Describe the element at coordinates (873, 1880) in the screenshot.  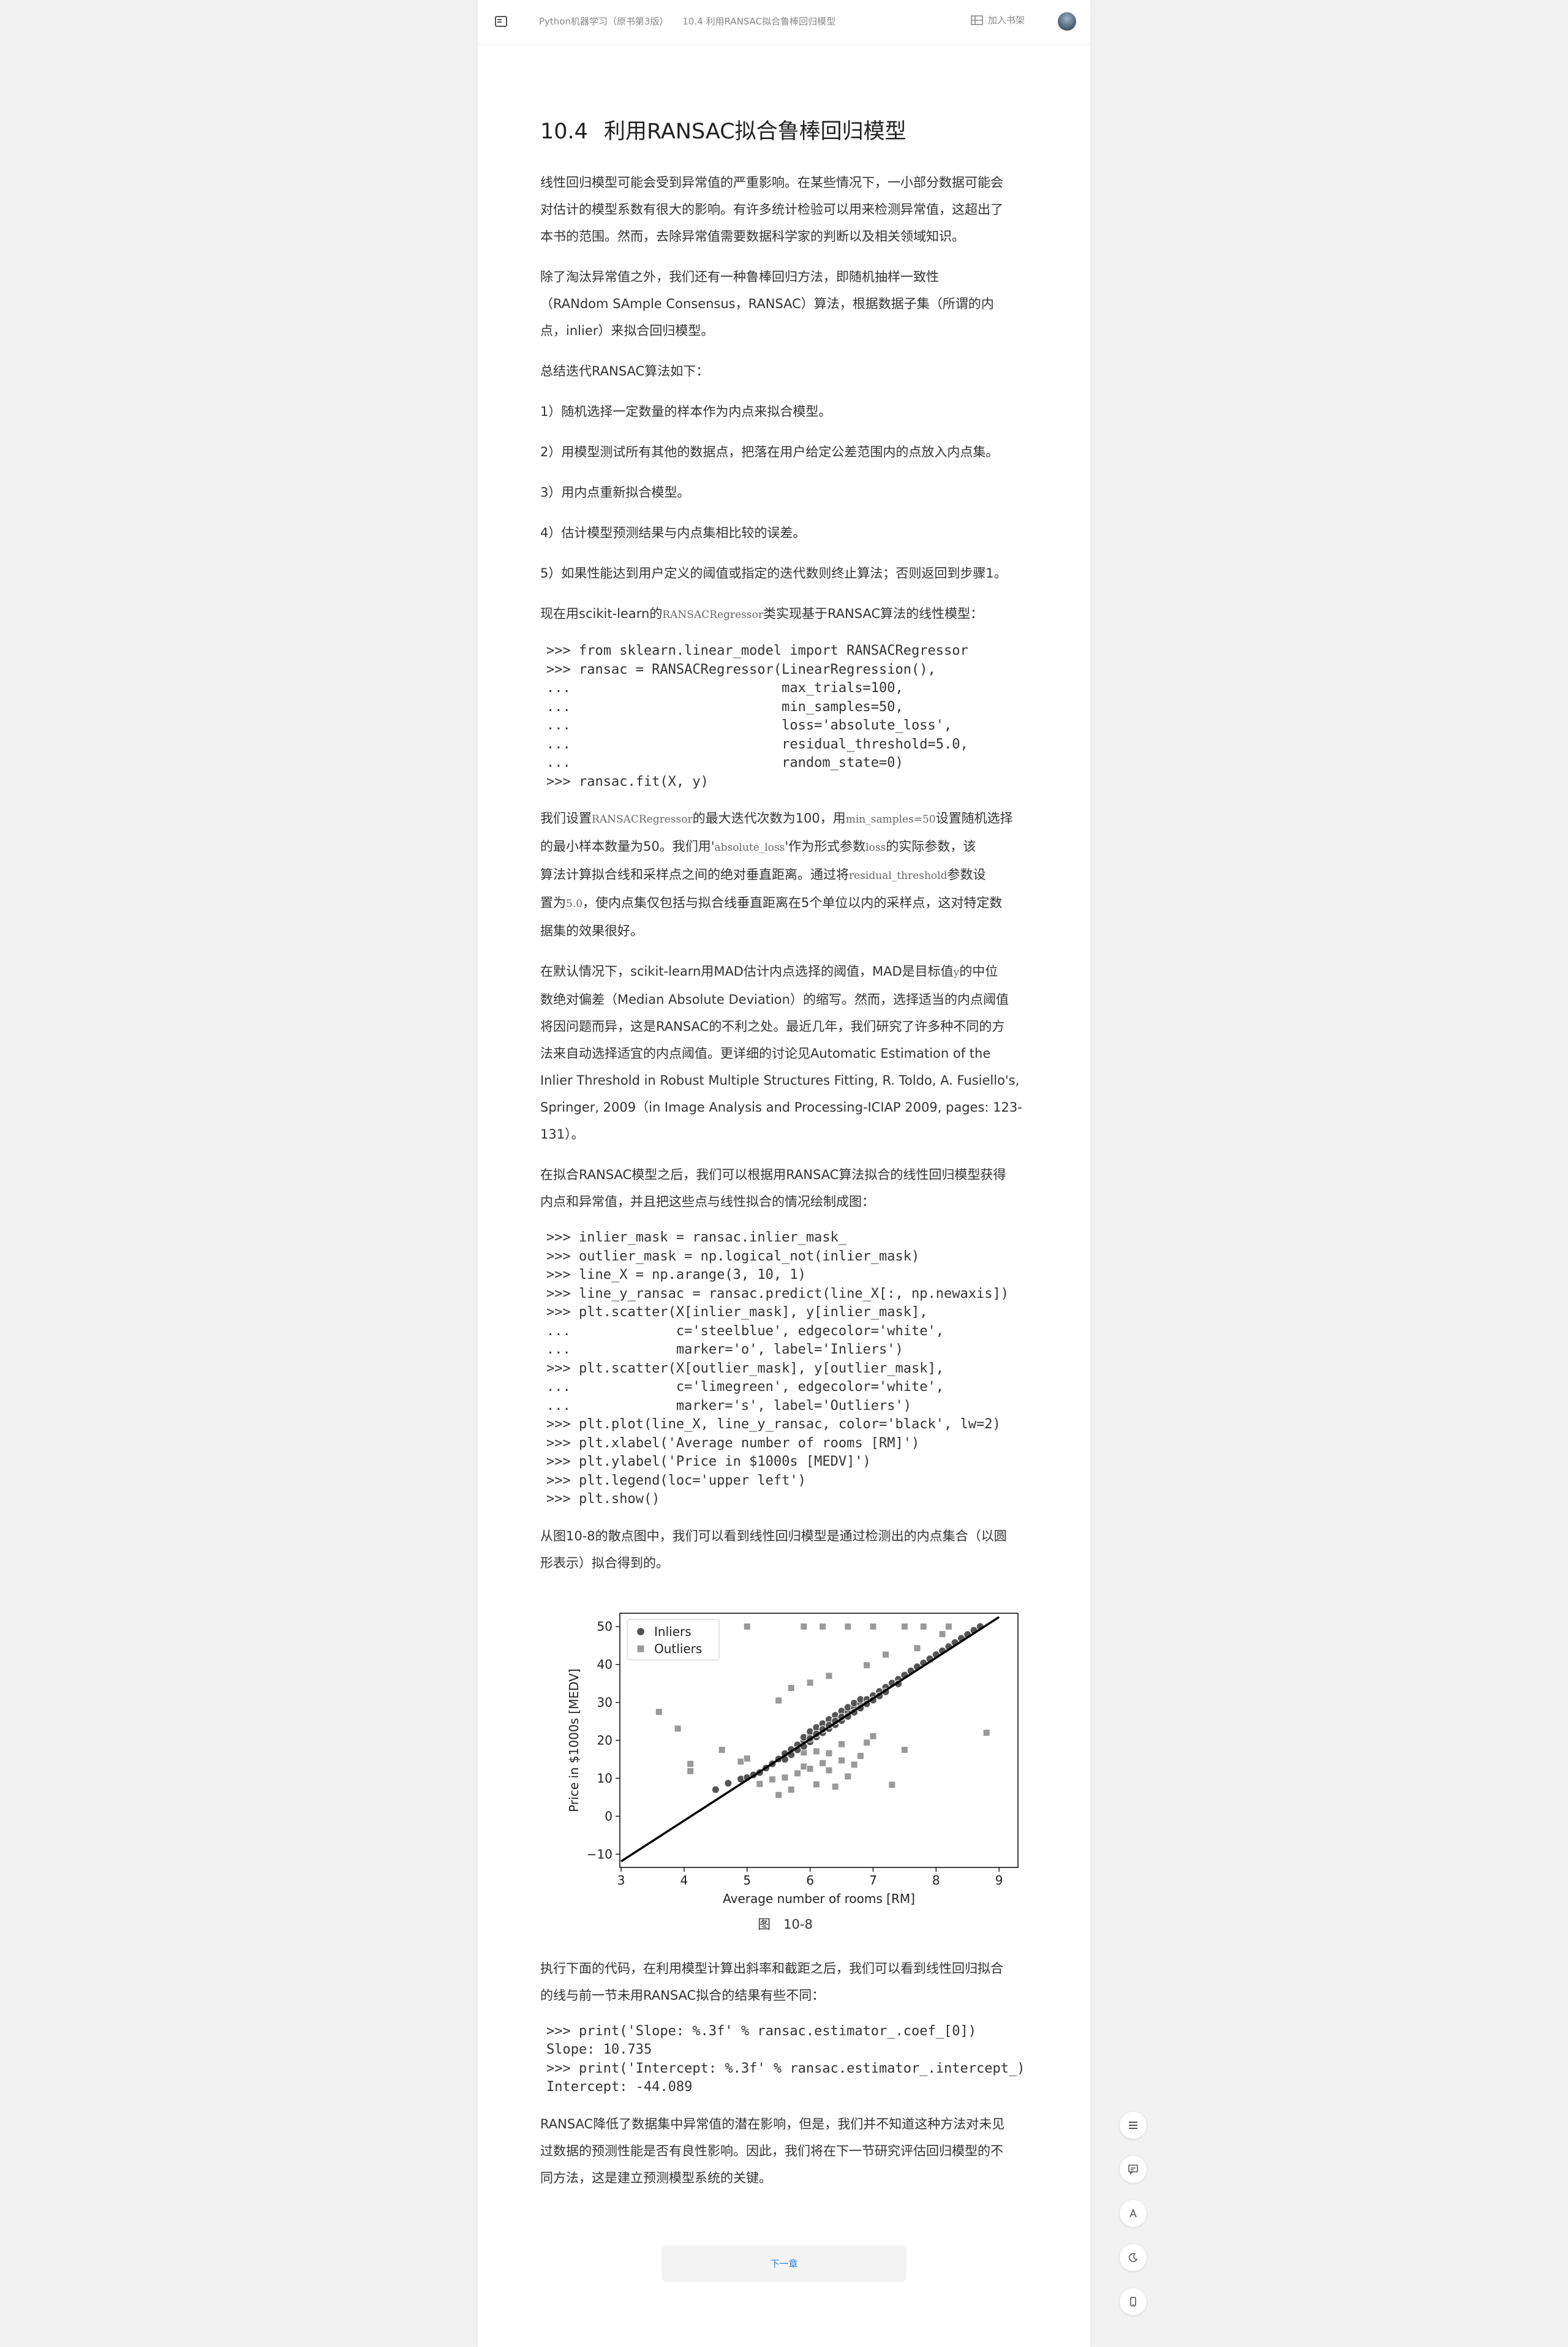
I see `x-tick-label: 7` at that location.